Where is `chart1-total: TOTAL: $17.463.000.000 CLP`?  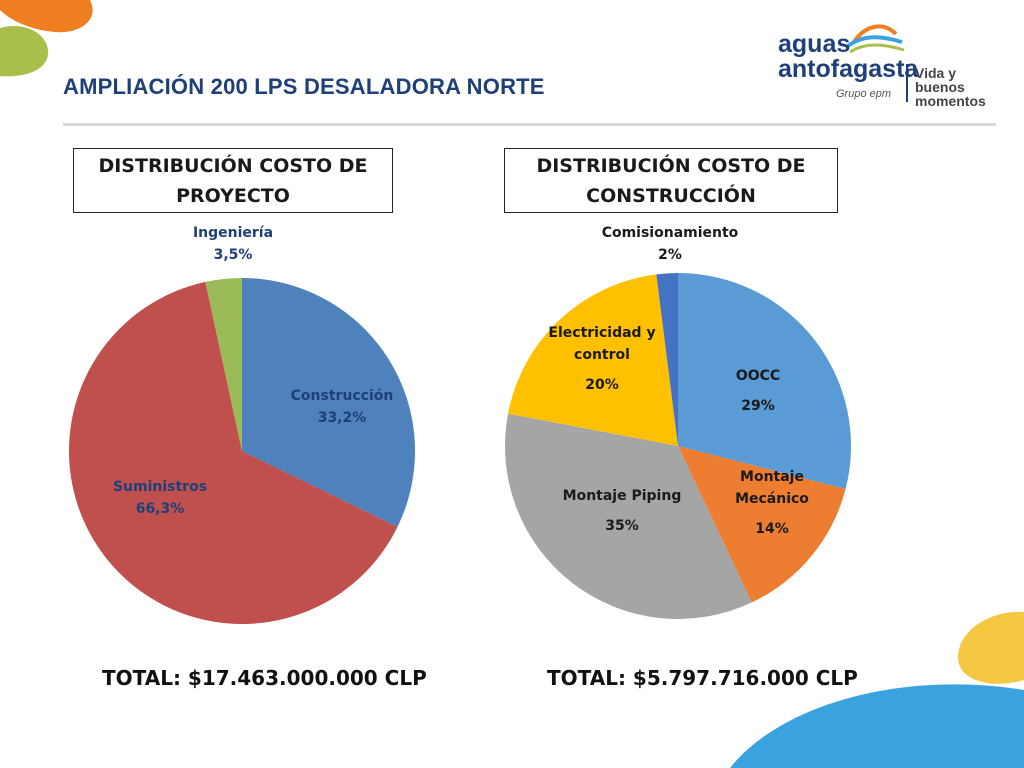
chart1-total: TOTAL: $17.463.000.000 CLP is located at coordinates (264, 678).